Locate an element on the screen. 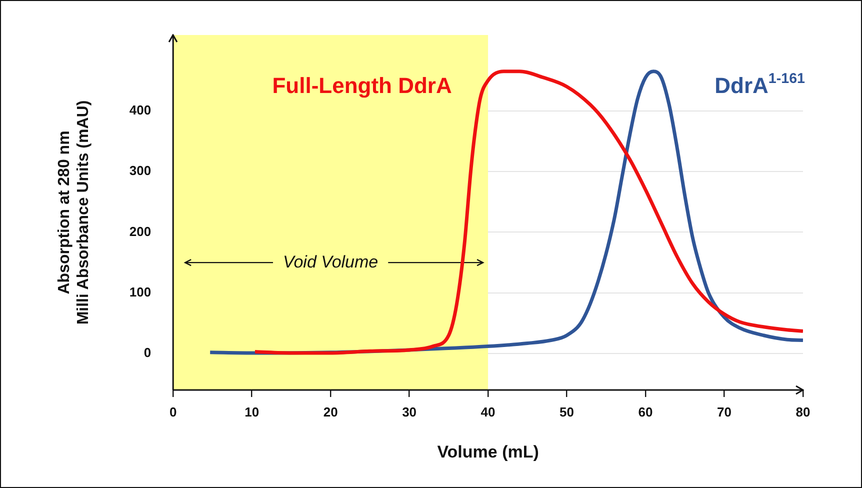  y-tick-label: 0 is located at coordinates (148, 352).